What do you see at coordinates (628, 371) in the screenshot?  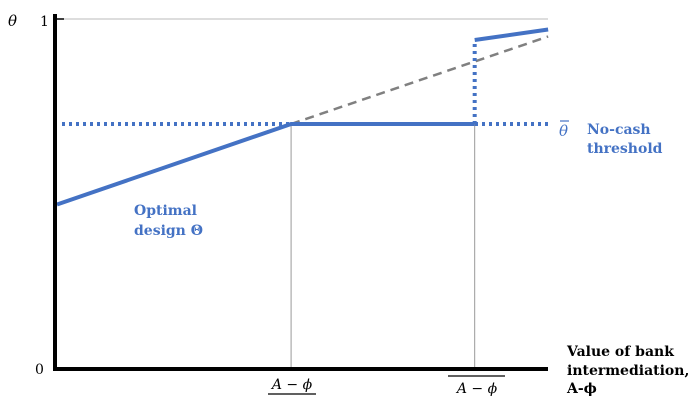 I see `x-axis-label-line-2: intermediation,` at bounding box center [628, 371].